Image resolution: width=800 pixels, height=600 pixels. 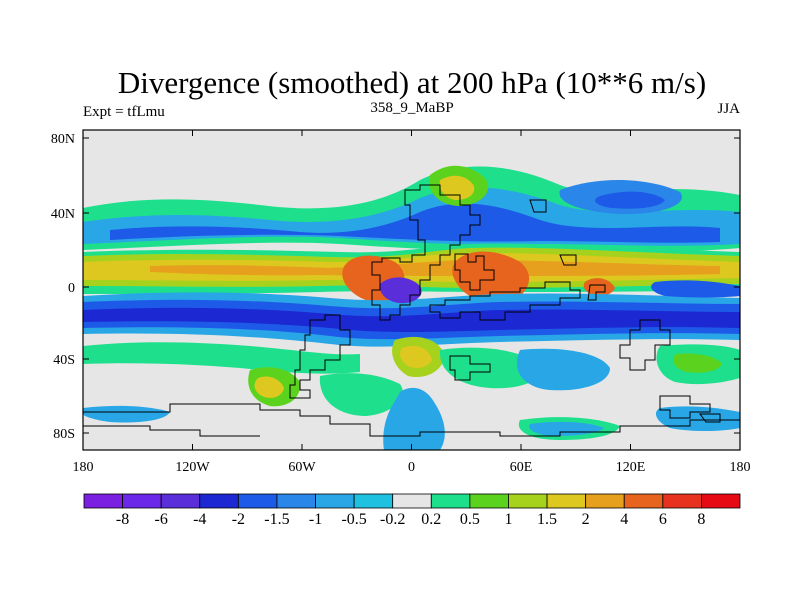 What do you see at coordinates (547, 519) in the screenshot?
I see `colorbar-label: 1.5` at bounding box center [547, 519].